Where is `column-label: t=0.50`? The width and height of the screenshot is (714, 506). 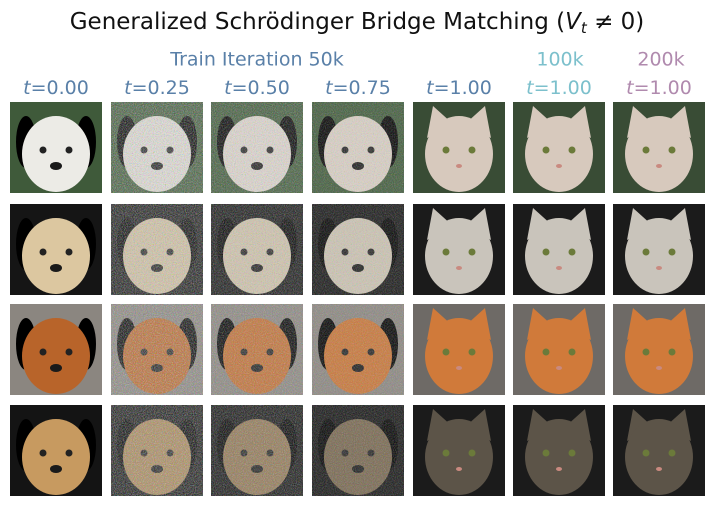 column-label: t=0.50 is located at coordinates (257, 88).